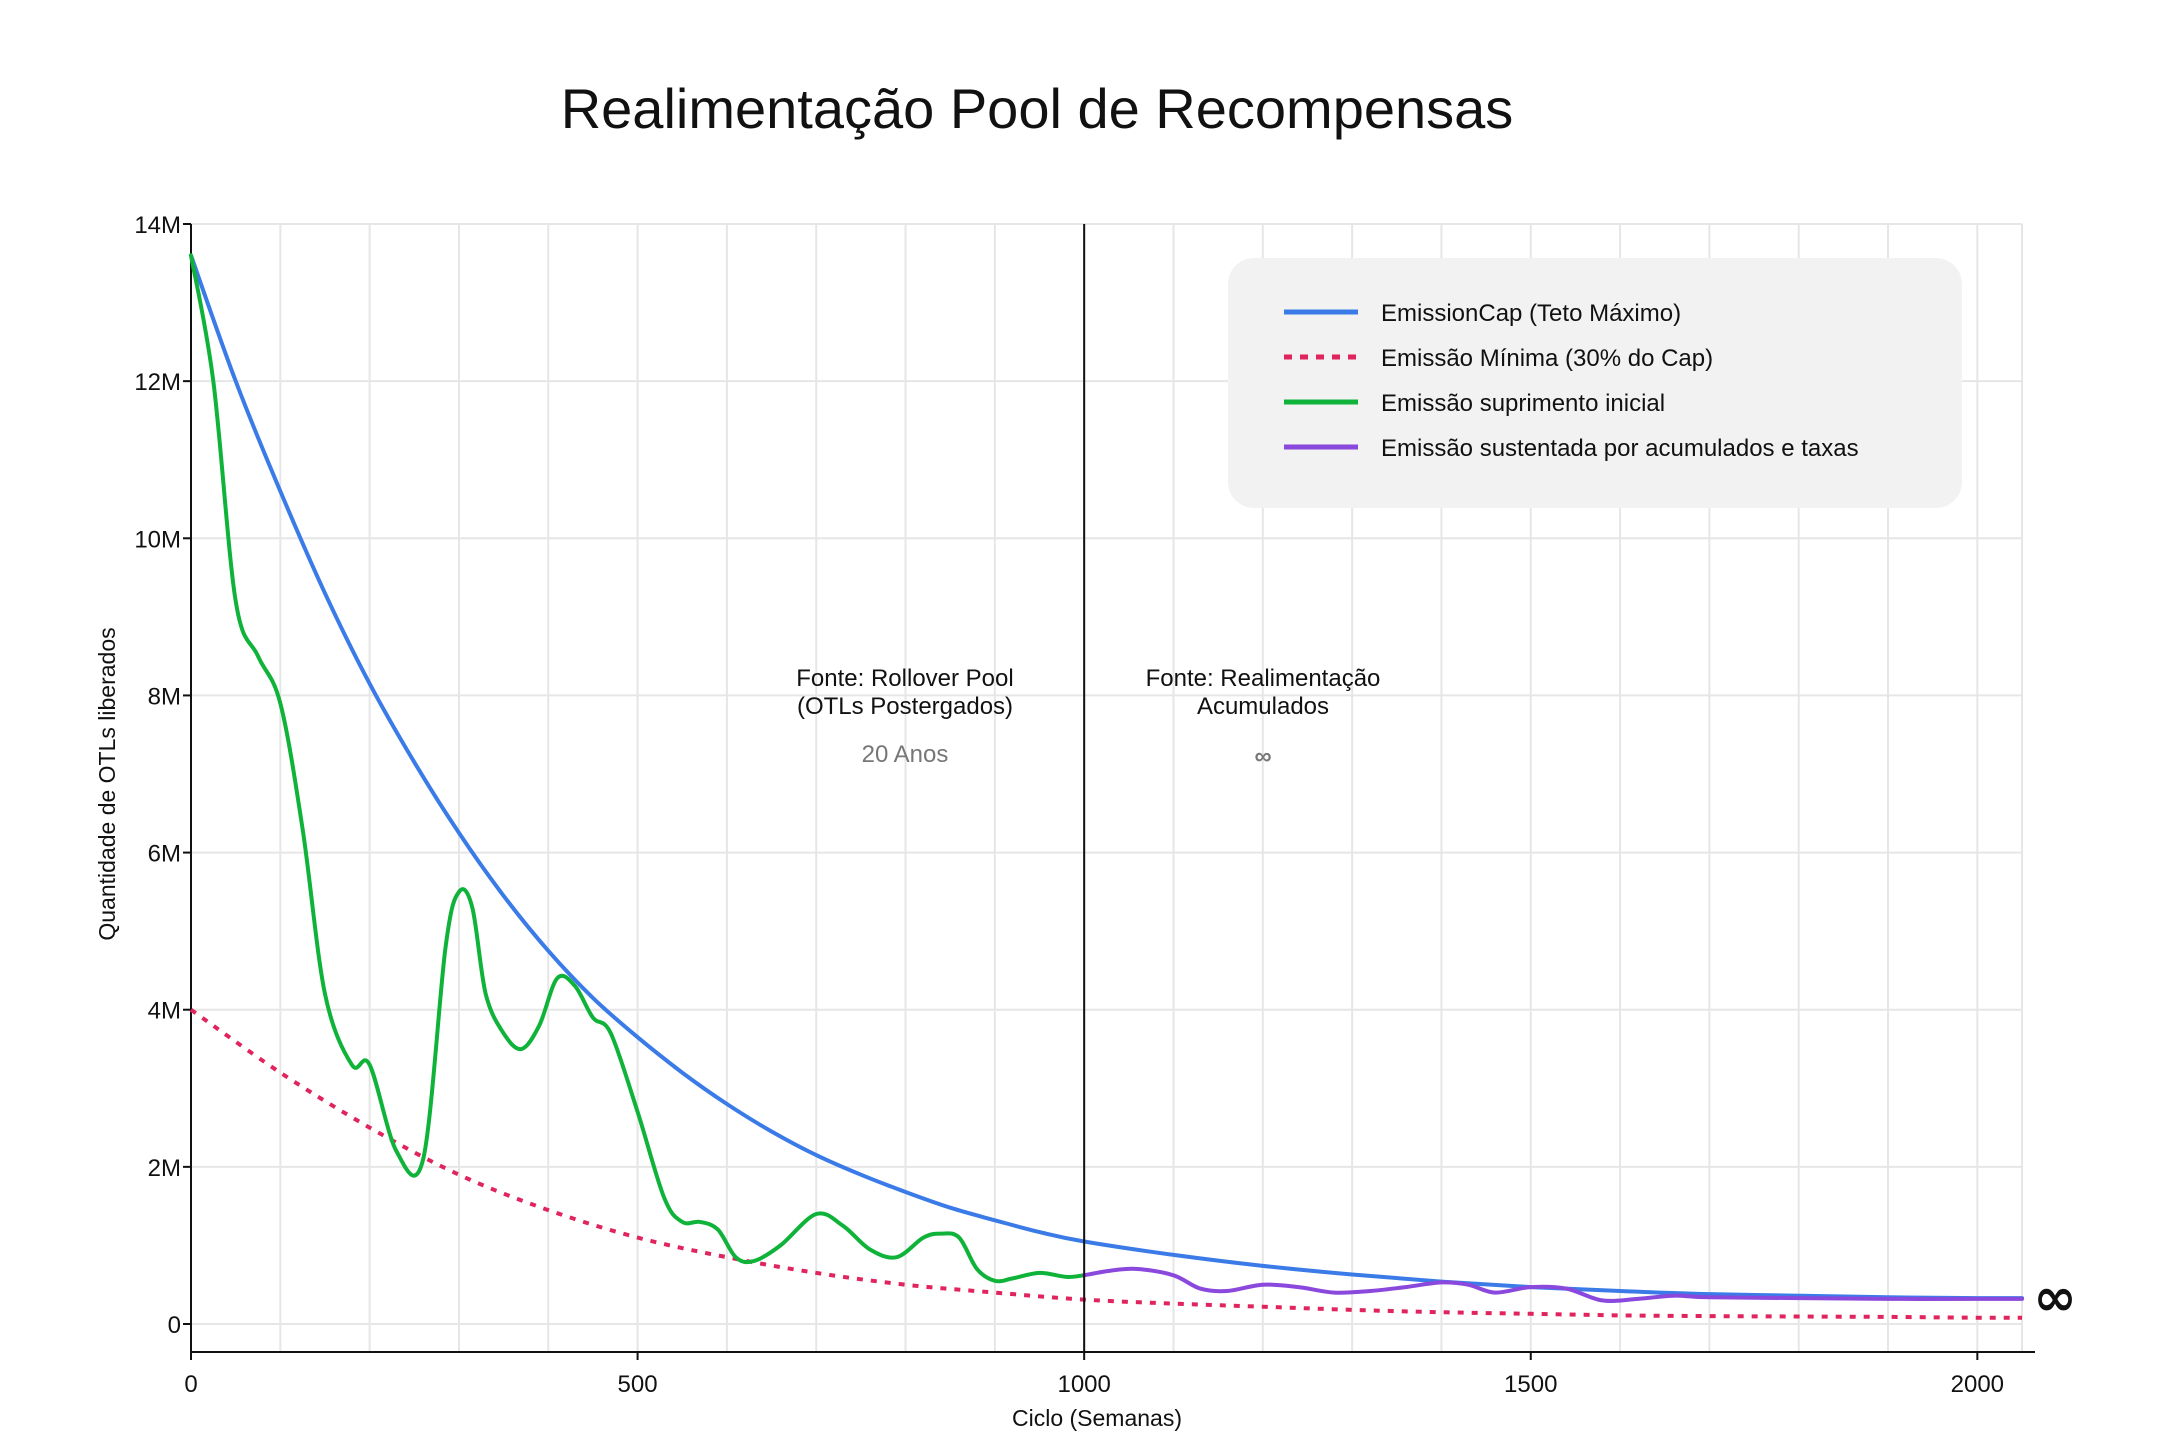  What do you see at coordinates (2054, 1298) in the screenshot?
I see `infinity-mark: ∞` at bounding box center [2054, 1298].